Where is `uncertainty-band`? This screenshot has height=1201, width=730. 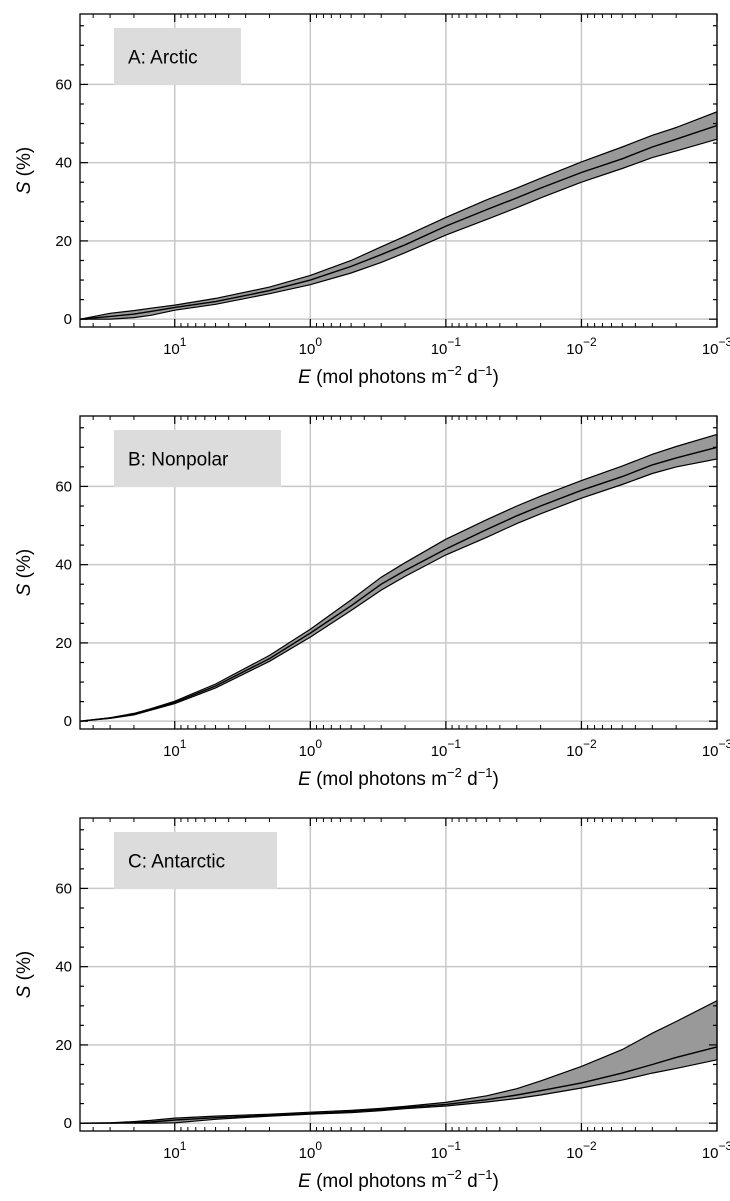
uncertainty-band is located at coordinates (398, 1061).